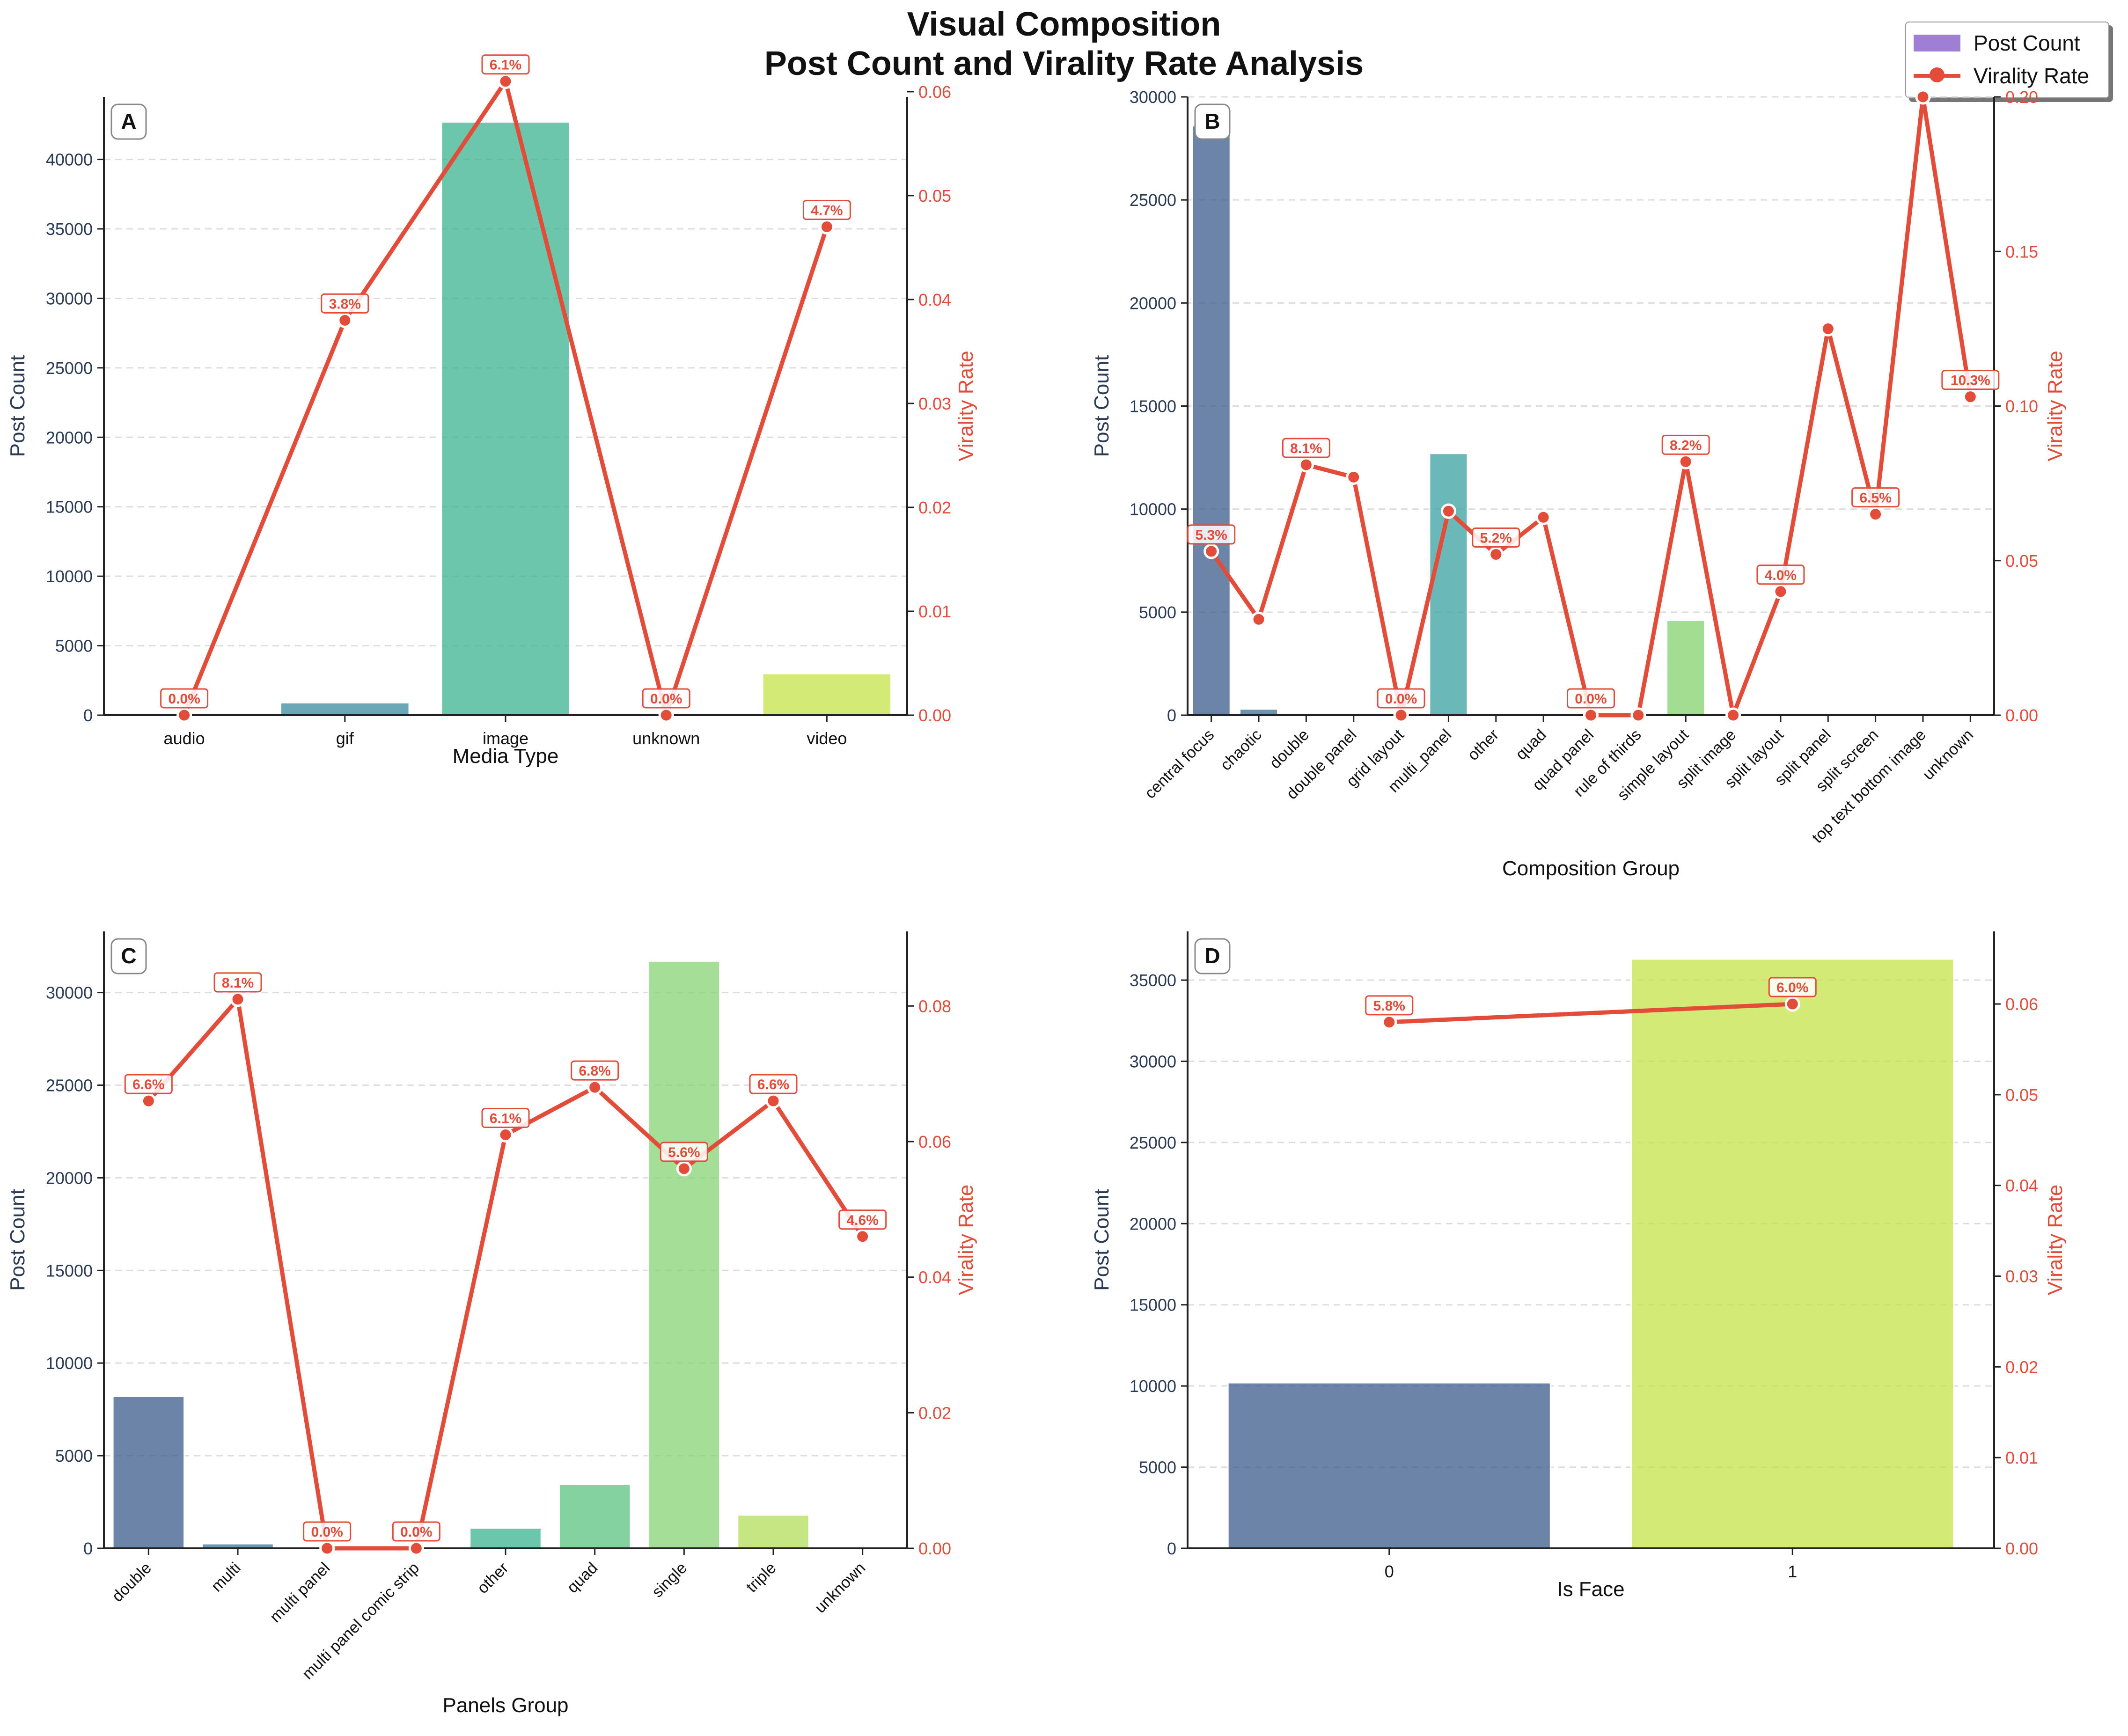 Image resolution: width=2128 pixels, height=1736 pixels. Describe the element at coordinates (1591, 1590) in the screenshot. I see `x-axis-title: Is Face` at that location.